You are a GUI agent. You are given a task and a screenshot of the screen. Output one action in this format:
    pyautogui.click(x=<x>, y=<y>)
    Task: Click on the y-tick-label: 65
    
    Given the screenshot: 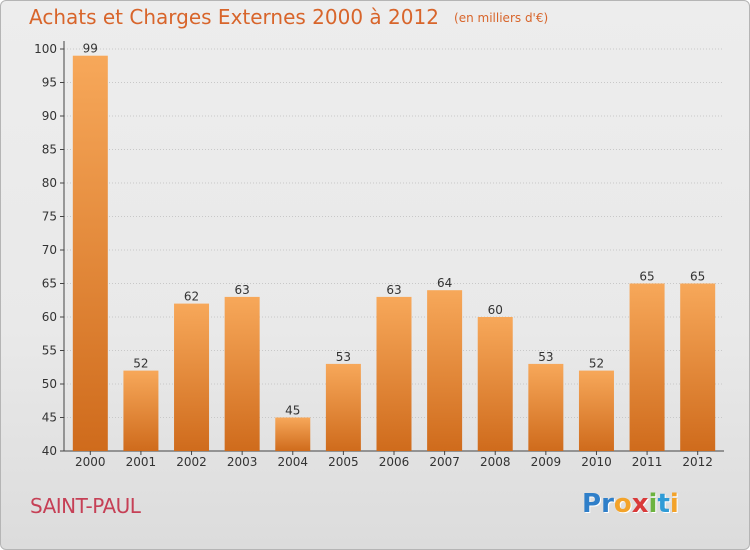 What is the action you would take?
    pyautogui.click(x=49, y=284)
    